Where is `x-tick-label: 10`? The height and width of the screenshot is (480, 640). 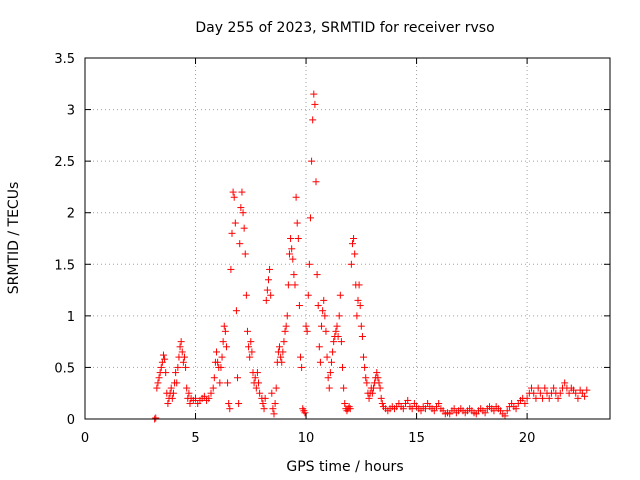 x-tick-label: 10 is located at coordinates (306, 438).